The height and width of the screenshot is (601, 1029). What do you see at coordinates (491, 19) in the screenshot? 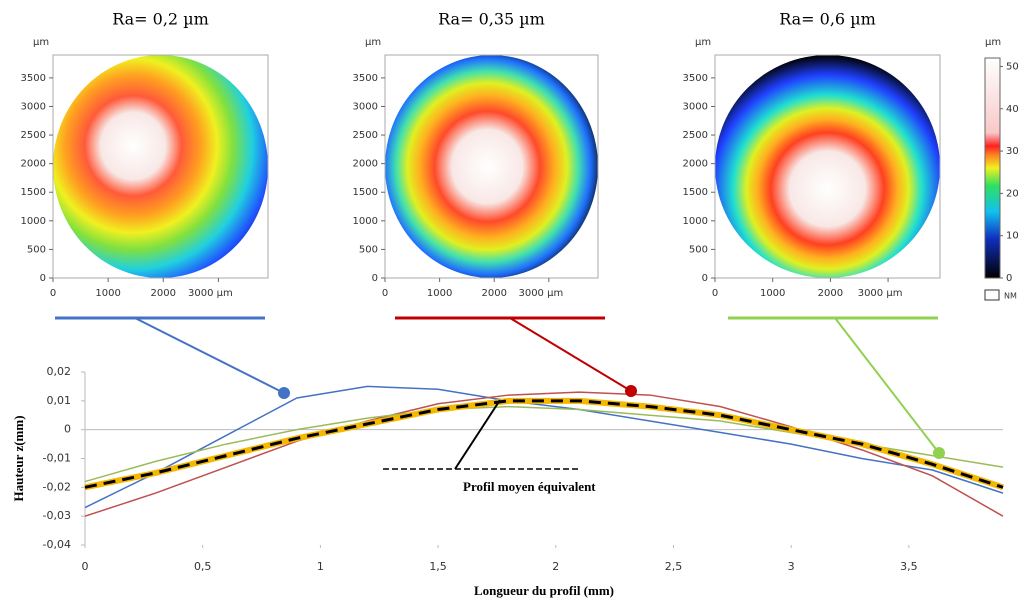
I see `panel-title: Ra= 0,35 µm` at bounding box center [491, 19].